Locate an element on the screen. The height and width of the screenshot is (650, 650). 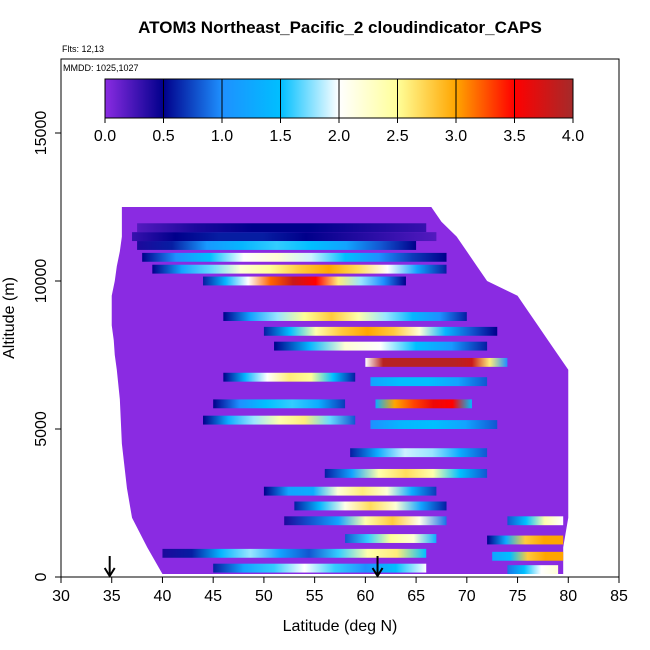
colorbar: 0.0 0.5 1.0 1.5 2.0 2.5 3.0 3.5 4.0 is located at coordinates (339, 111).